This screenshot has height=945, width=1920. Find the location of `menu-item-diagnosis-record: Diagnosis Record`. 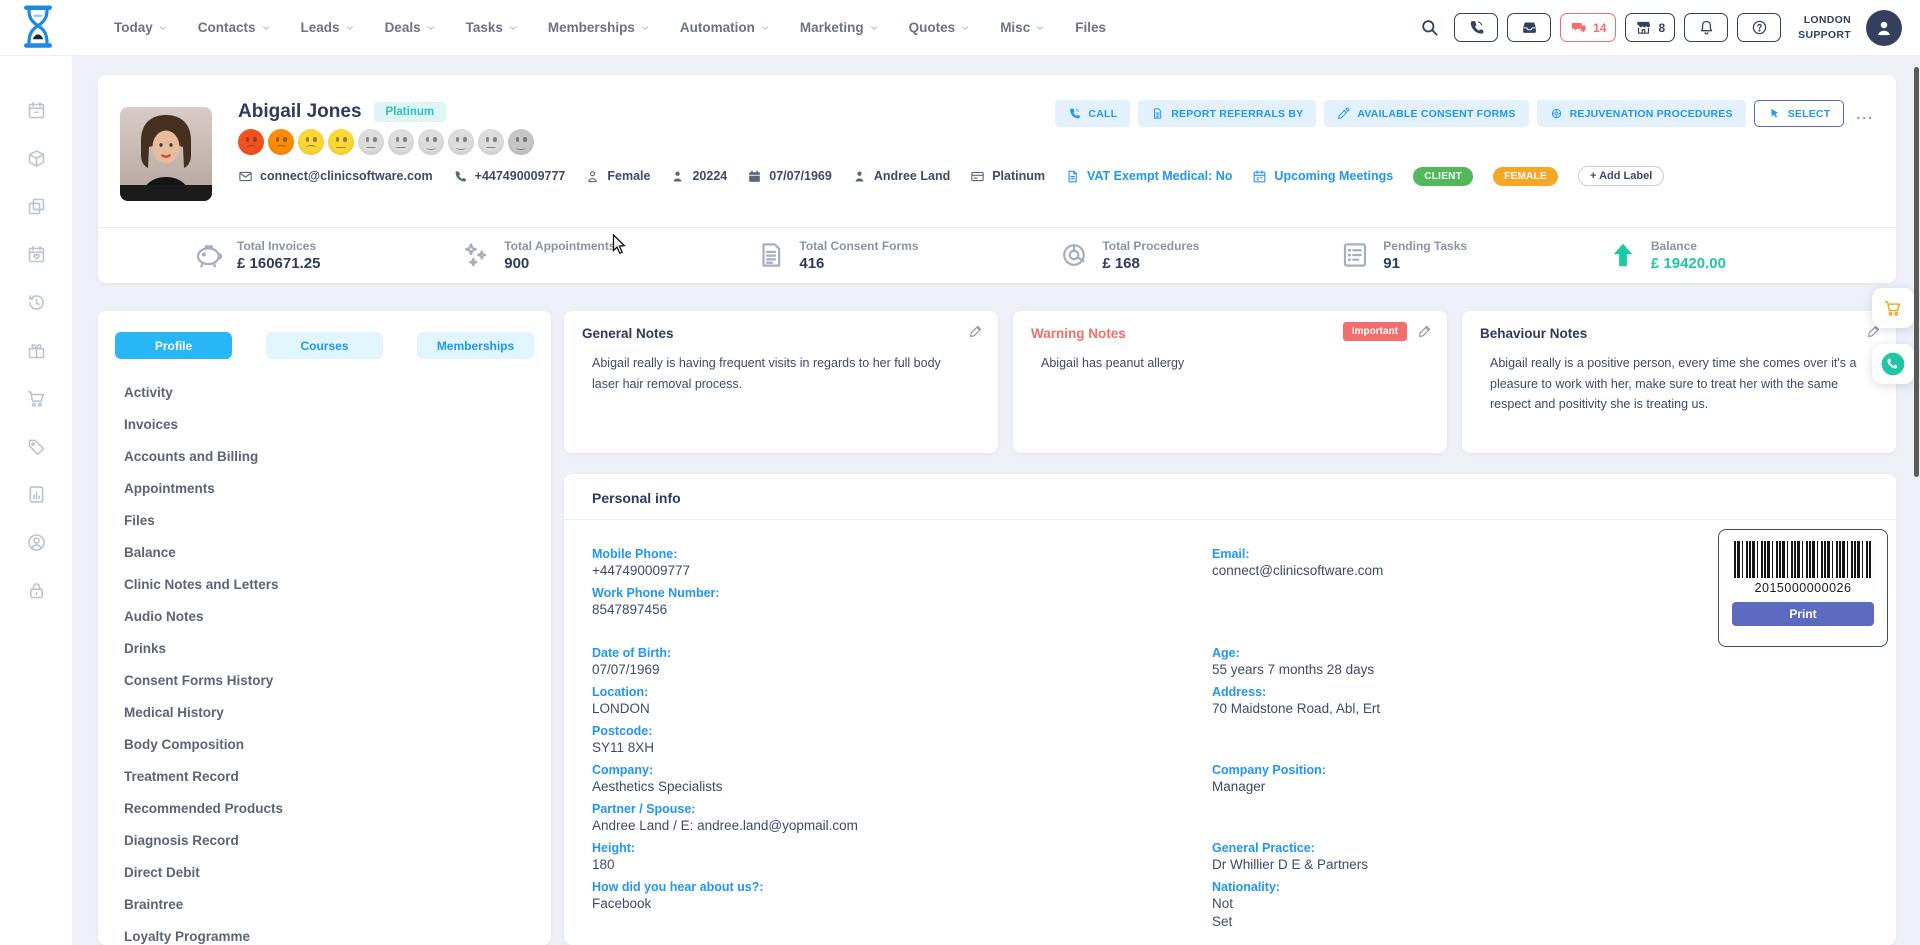

menu-item-diagnosis-record: Diagnosis Record is located at coordinates (181, 840).